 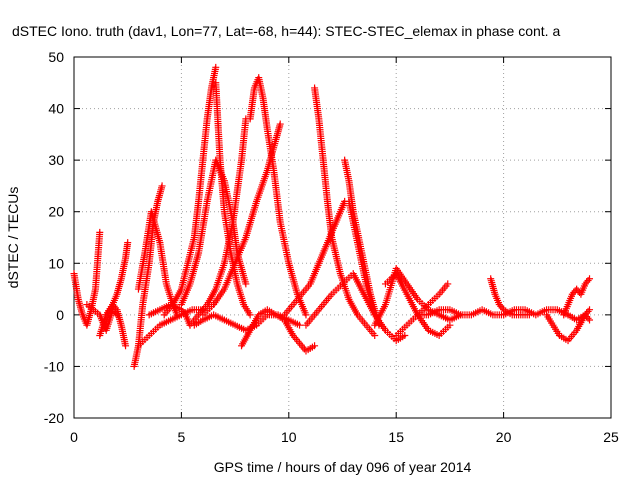 I want to click on x-tick-label: 20, so click(x=504, y=437).